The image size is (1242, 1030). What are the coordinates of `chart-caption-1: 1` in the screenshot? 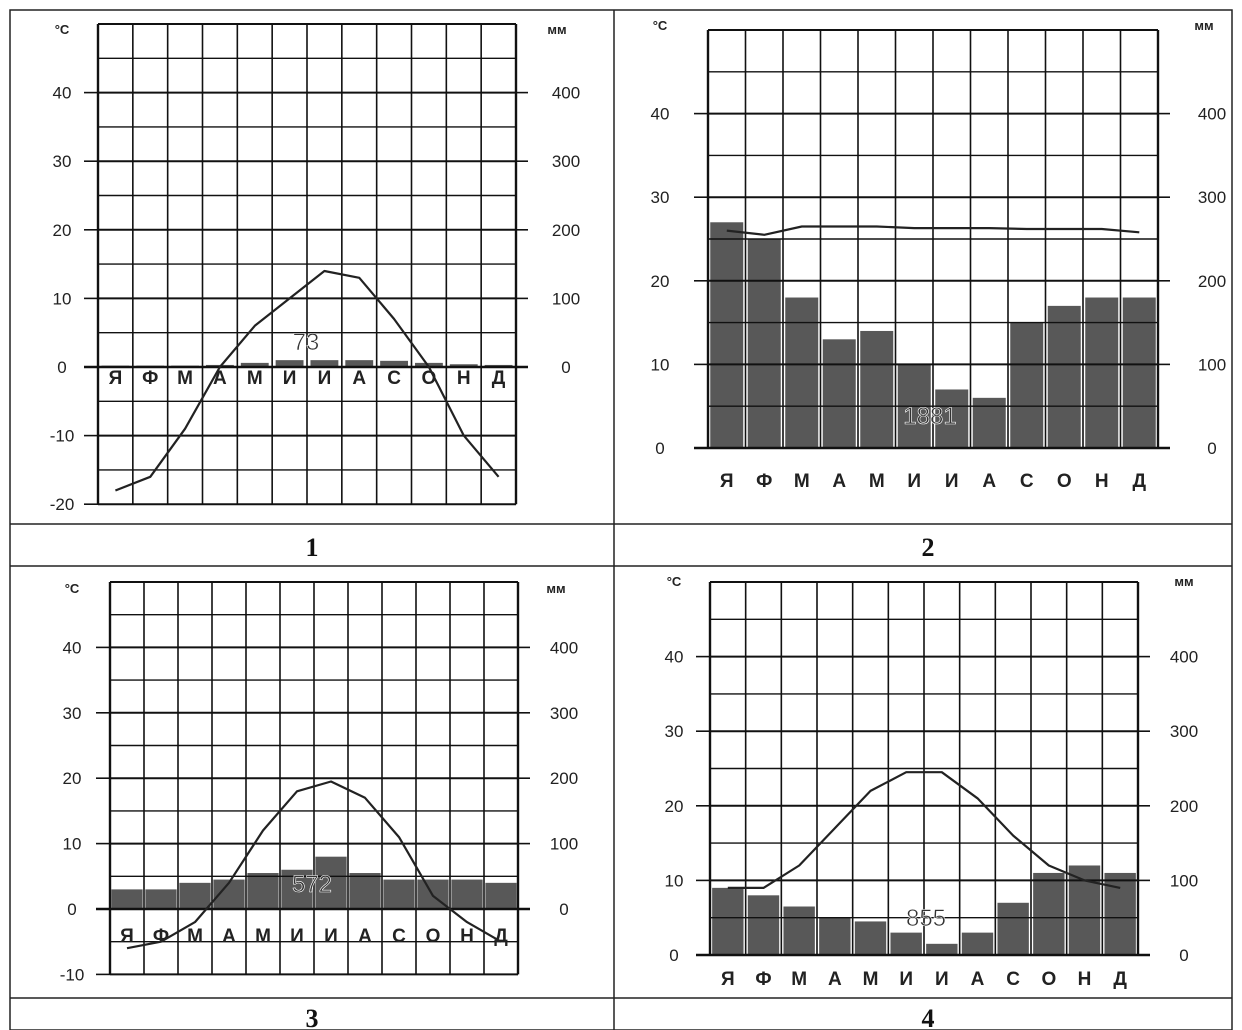 It's located at (312, 547).